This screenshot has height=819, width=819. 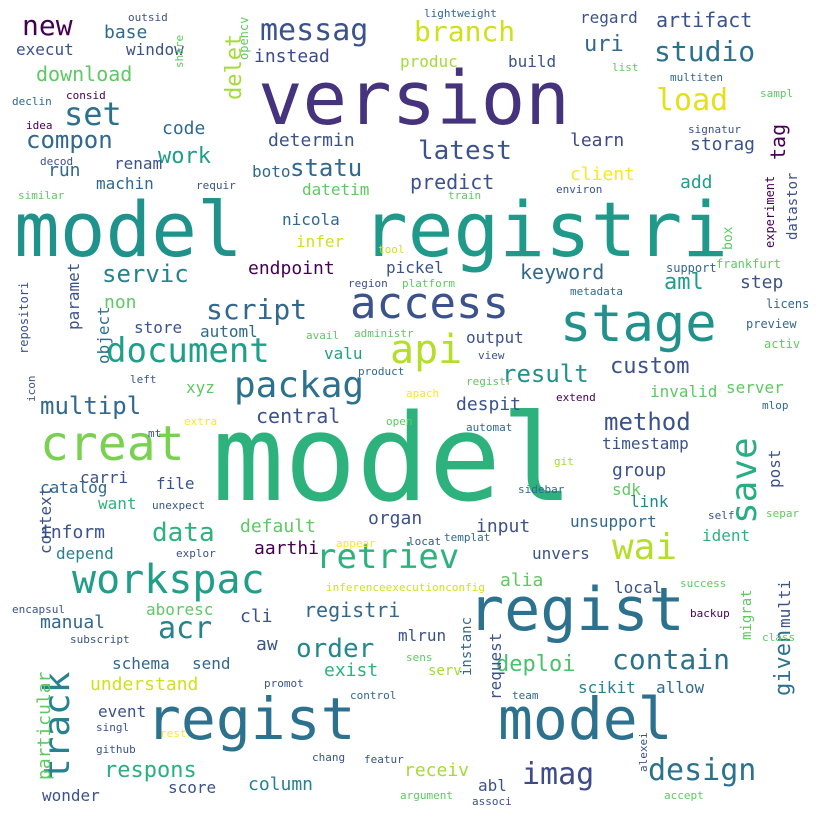 I want to click on cloud-word: order, so click(x=335, y=649).